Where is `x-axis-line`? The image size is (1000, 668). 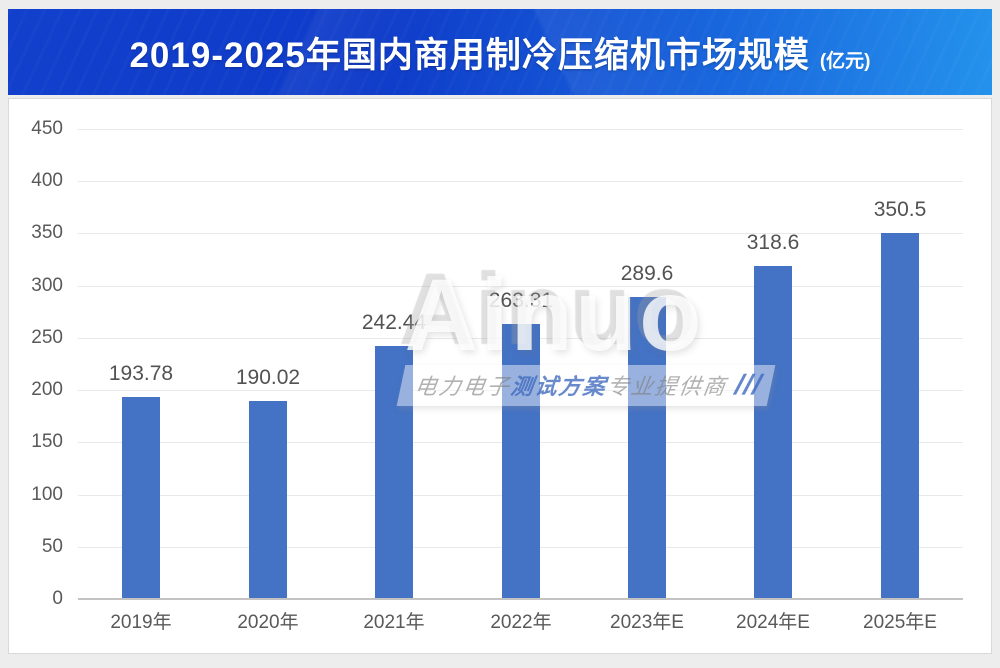 x-axis-line is located at coordinates (520, 599).